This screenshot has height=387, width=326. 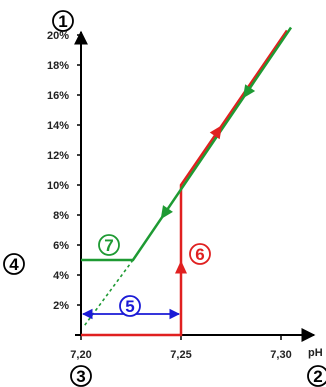 What do you see at coordinates (58, 36) in the screenshot?
I see `y-tick-label: 20%` at bounding box center [58, 36].